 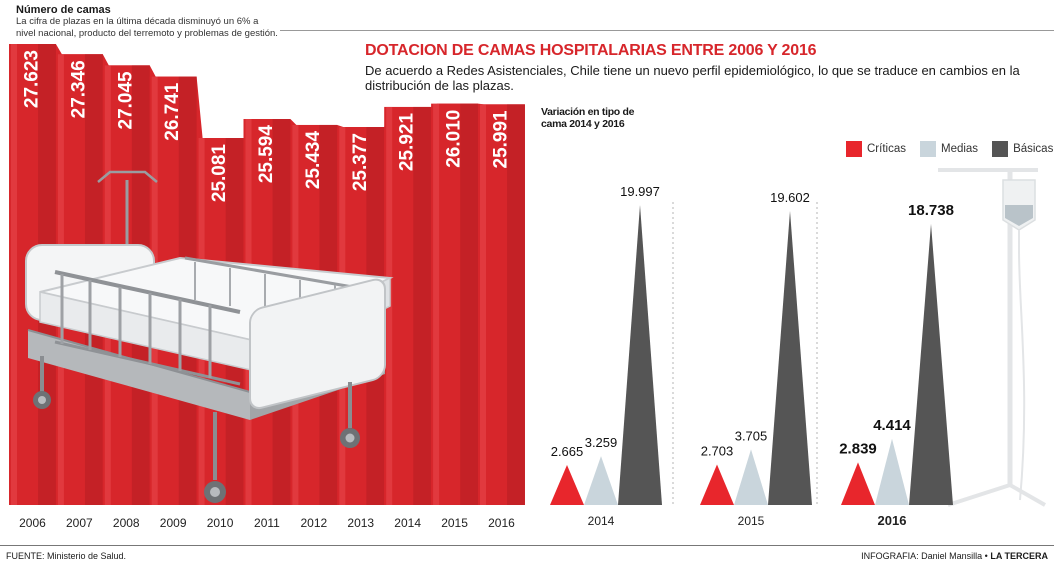 What do you see at coordinates (172, 111) in the screenshot?
I see `bar-value-label: 26.741` at bounding box center [172, 111].